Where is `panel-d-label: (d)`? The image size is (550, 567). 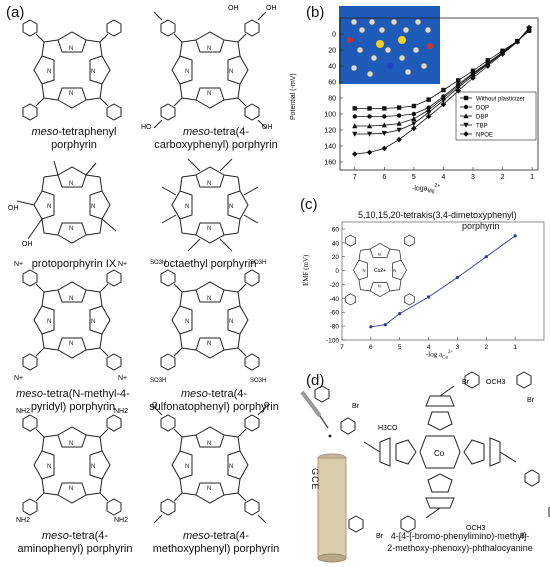 panel-d-label: (d) is located at coordinates (315, 380).